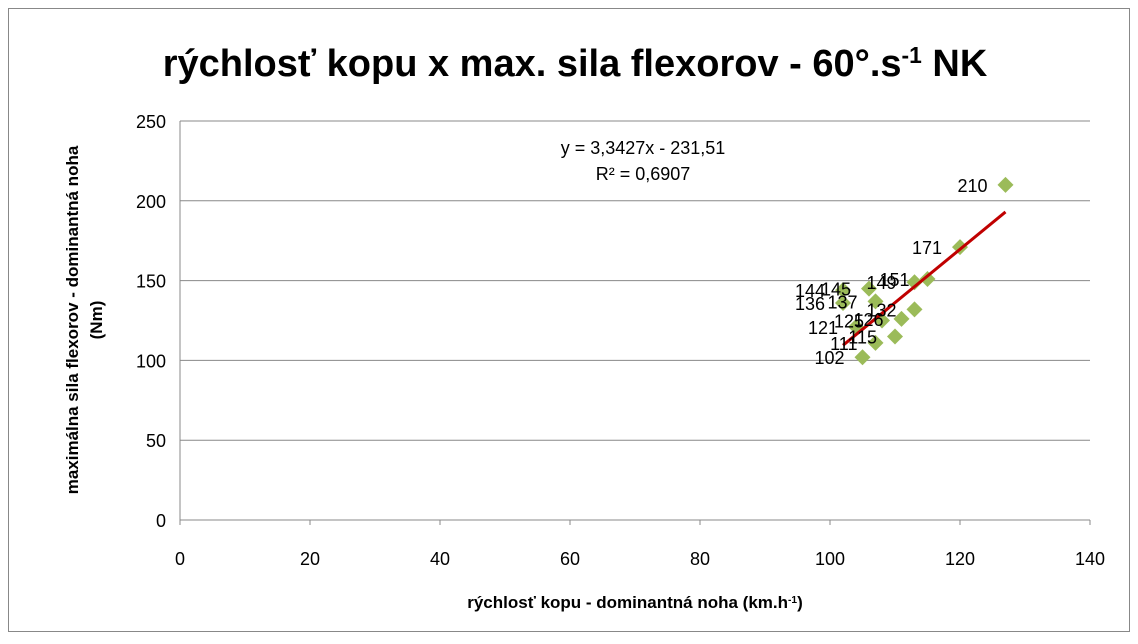 This screenshot has height=644, width=1138. What do you see at coordinates (800, 602) in the screenshot?
I see `text-part: )` at bounding box center [800, 602].